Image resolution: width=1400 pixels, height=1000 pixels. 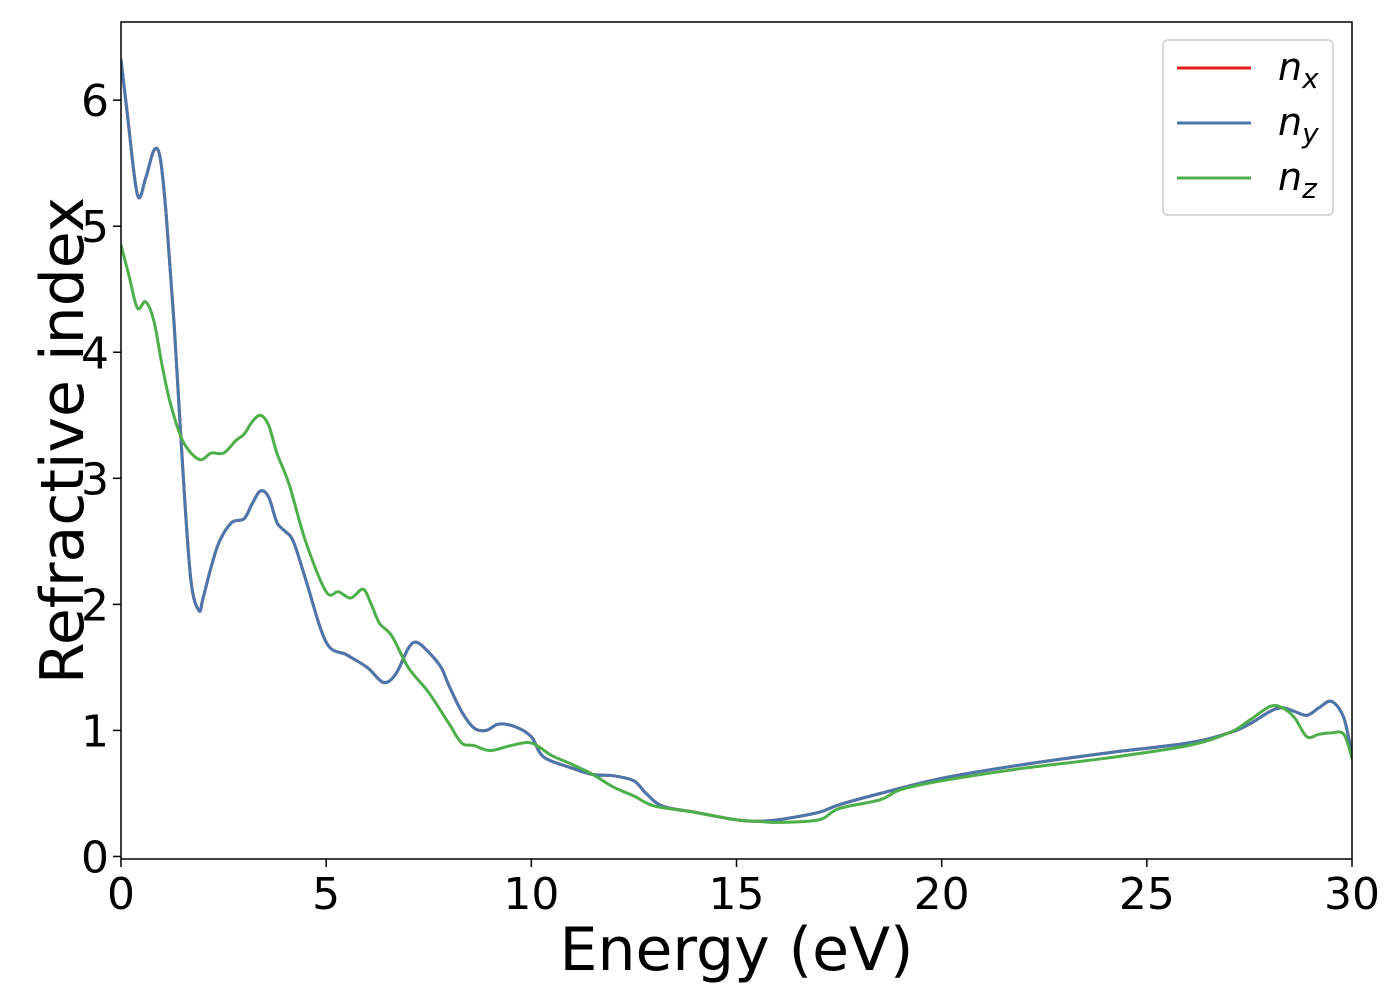 What do you see at coordinates (95, 479) in the screenshot?
I see `y-tick-label: 3` at bounding box center [95, 479].